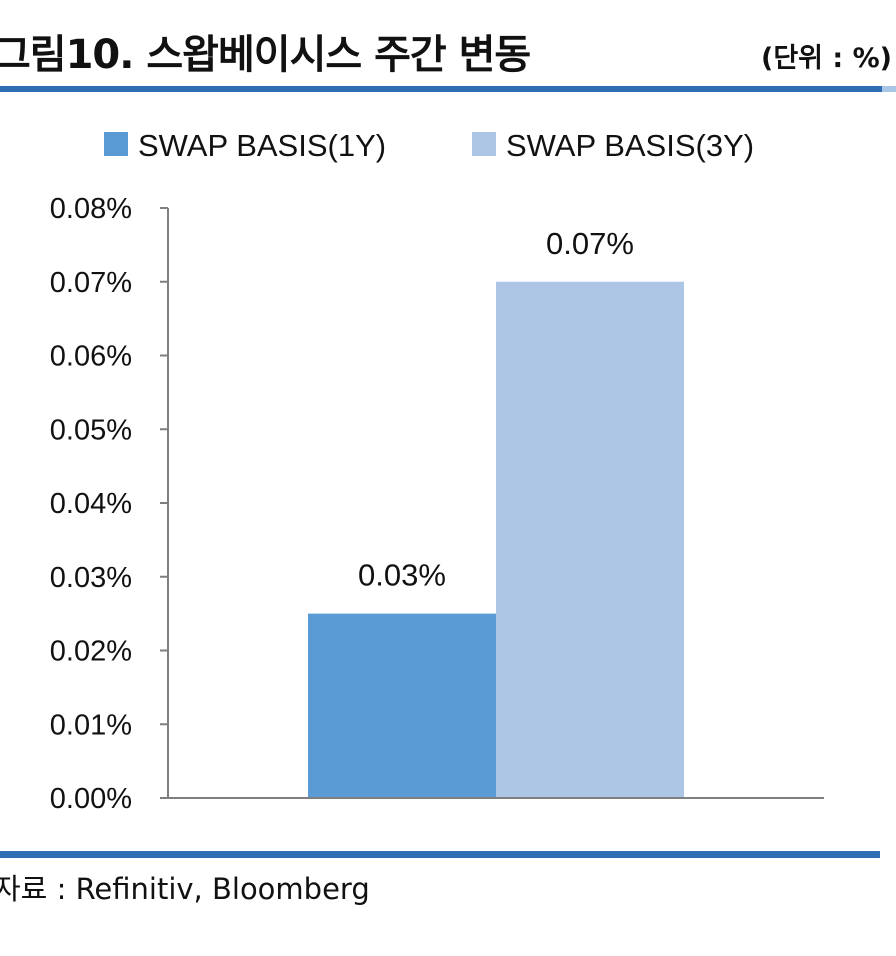 This screenshot has height=956, width=896. Describe the element at coordinates (484, 144) in the screenshot. I see `legend-swatch-3y` at that location.